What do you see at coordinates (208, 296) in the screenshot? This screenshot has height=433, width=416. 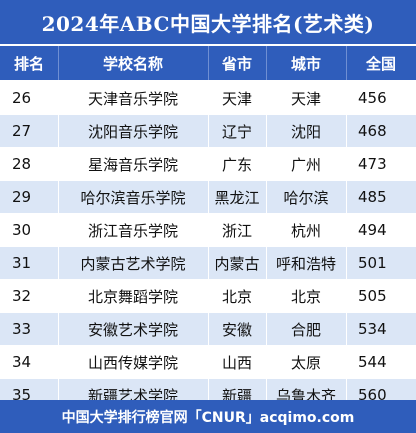 I see `table-row: 32 北京舞蹈学院 北京 北京 505` at bounding box center [208, 296].